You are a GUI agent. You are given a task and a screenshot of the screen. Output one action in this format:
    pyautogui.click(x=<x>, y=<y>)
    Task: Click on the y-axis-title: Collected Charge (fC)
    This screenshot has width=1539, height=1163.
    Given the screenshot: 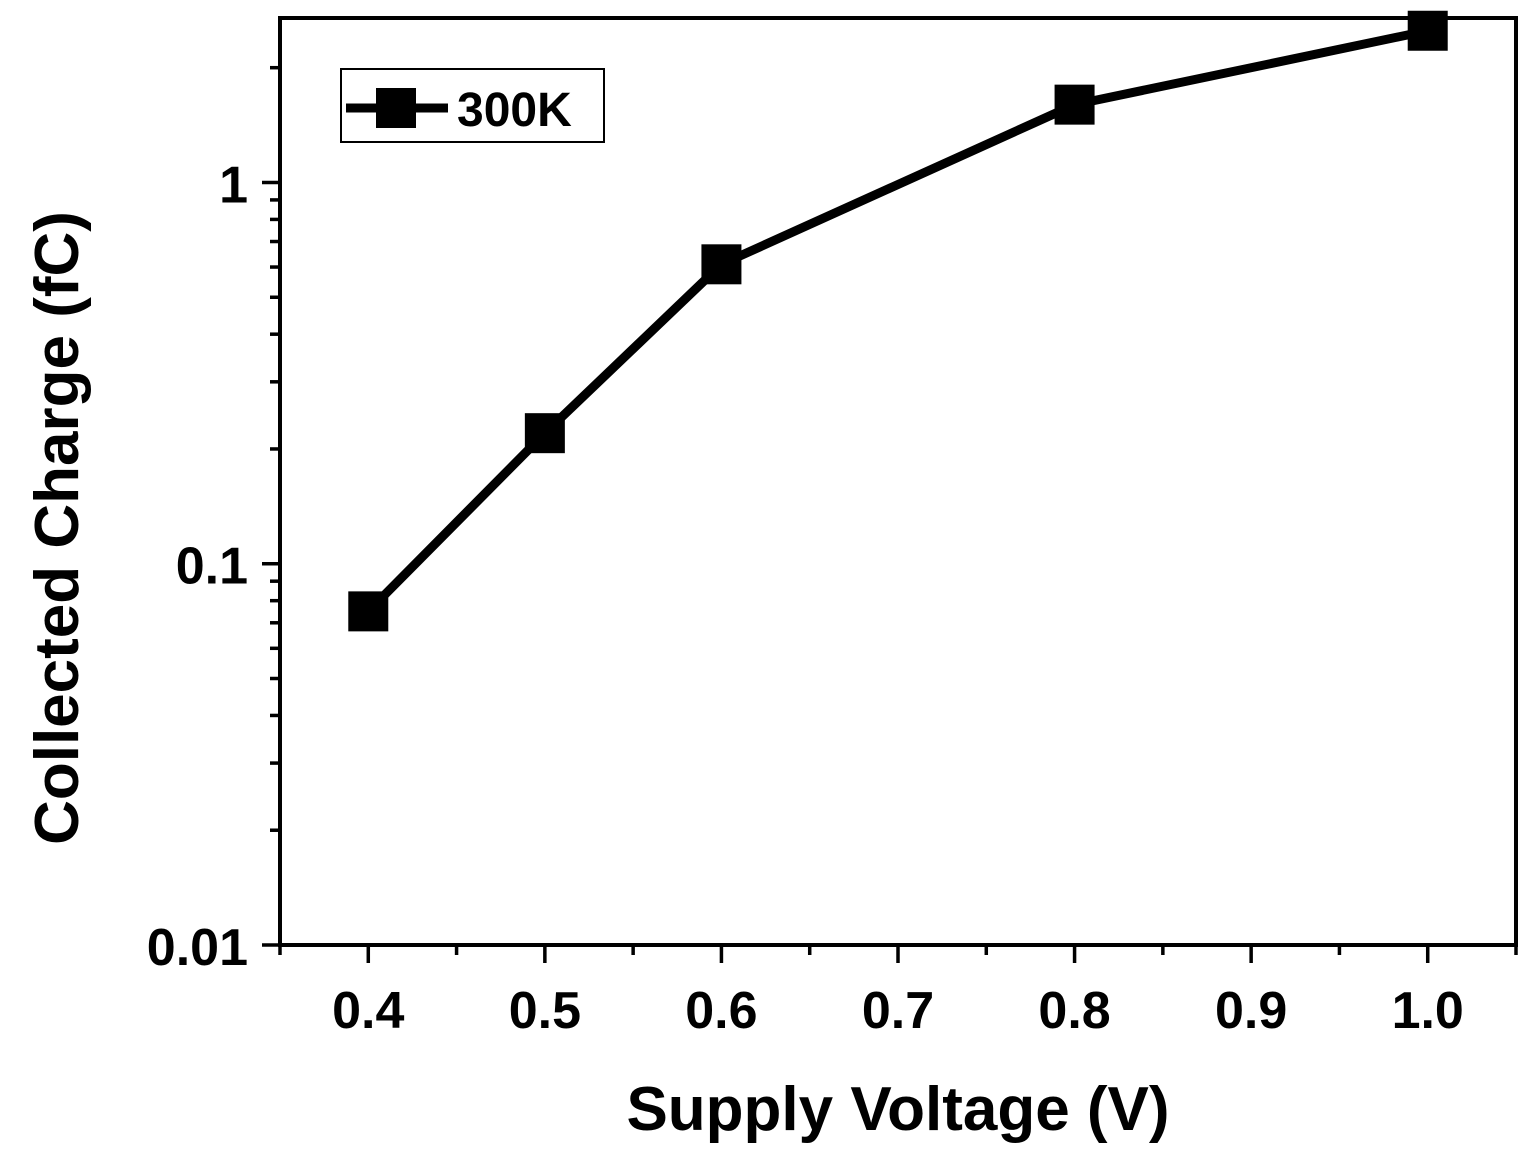 What is the action you would take?
    pyautogui.click(x=57, y=528)
    